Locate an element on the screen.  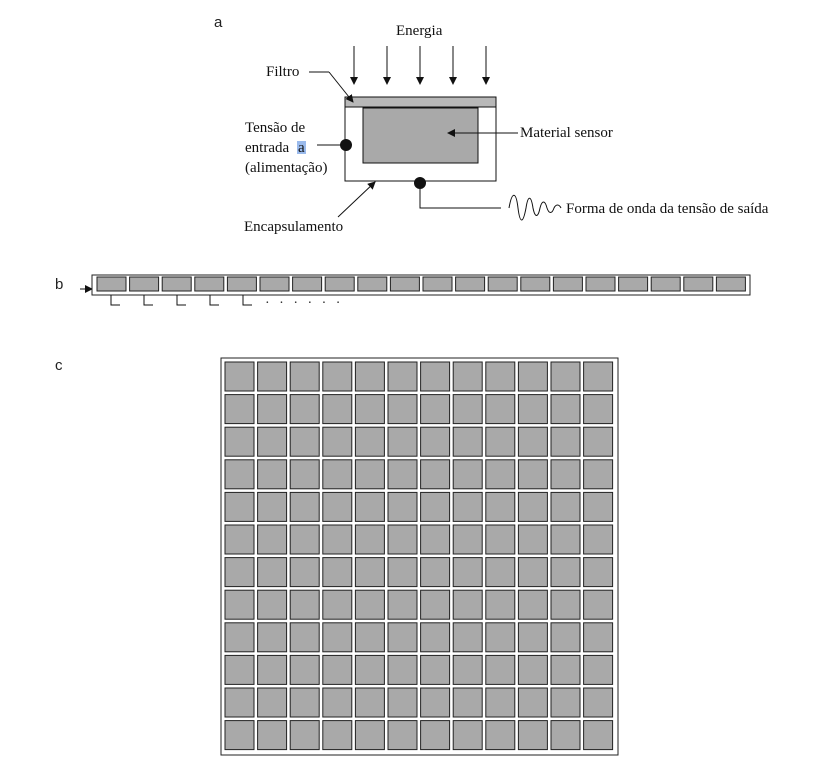
input-voltage-line-2-text: entrada is located at coordinates (267, 148).